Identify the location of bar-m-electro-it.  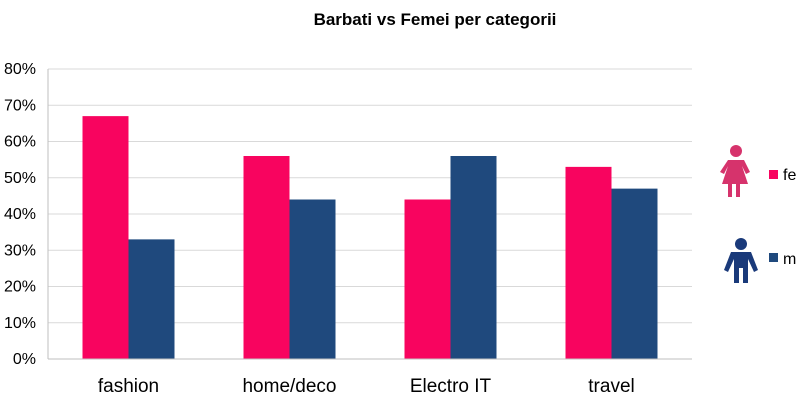
(473, 257).